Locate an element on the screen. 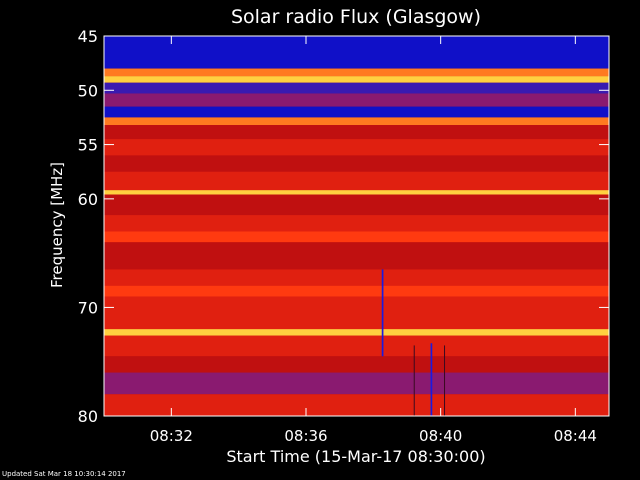 The width and height of the screenshot is (640, 480). x-tick-label-1: 08:36 is located at coordinates (305, 436).